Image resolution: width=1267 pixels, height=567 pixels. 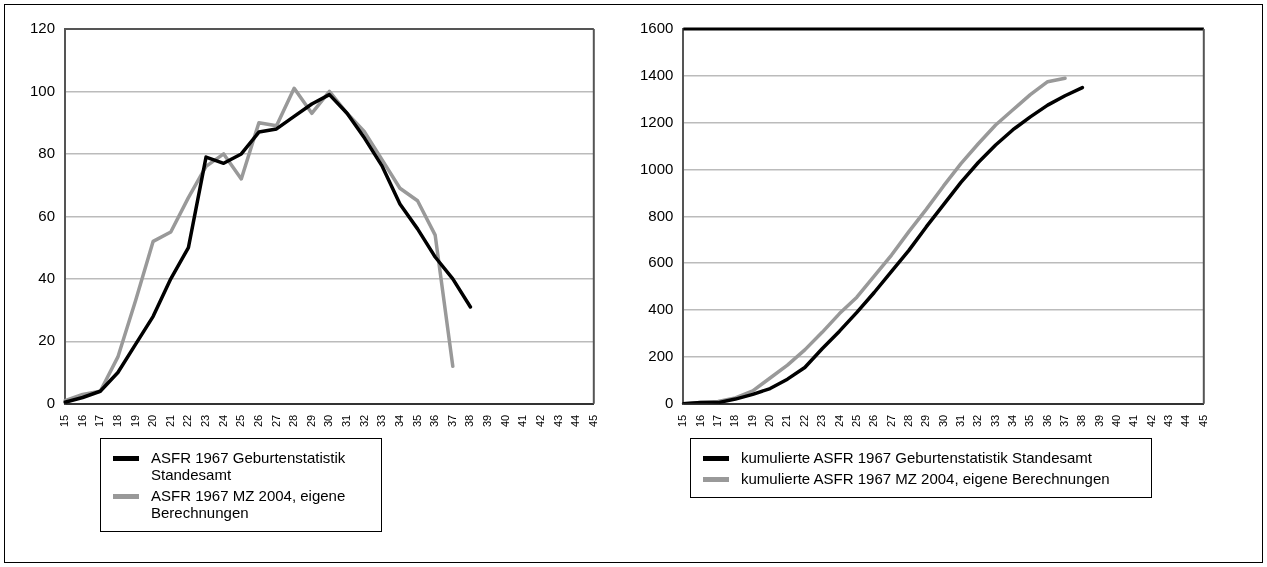 I want to click on y-tick-label: 600, so click(x=661, y=262).